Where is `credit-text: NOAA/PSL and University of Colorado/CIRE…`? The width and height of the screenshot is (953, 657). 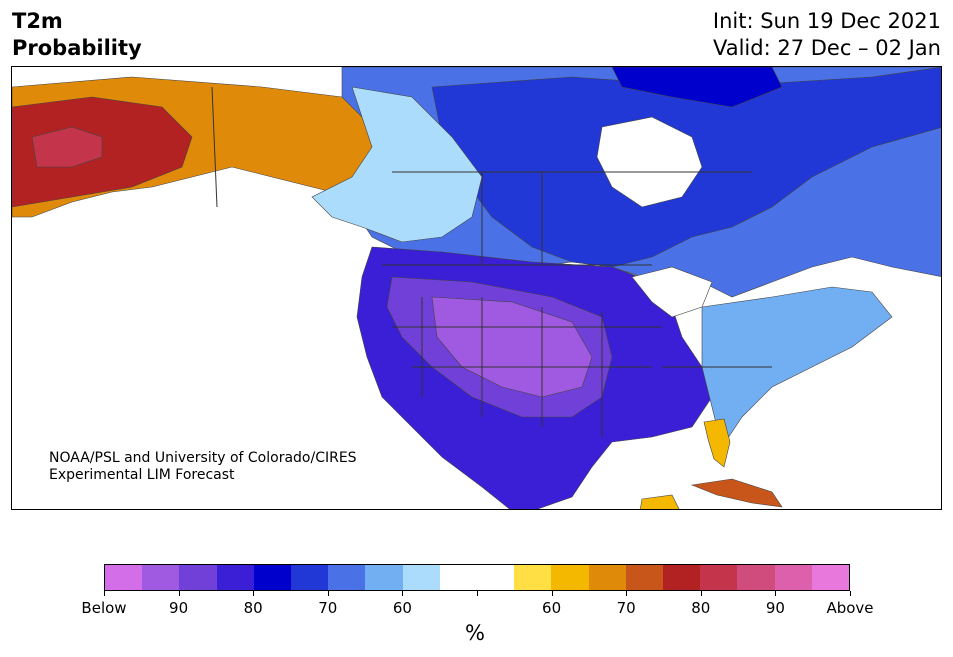 credit-text: NOAA/PSL and University of Colorado/CIRE… is located at coordinates (203, 467).